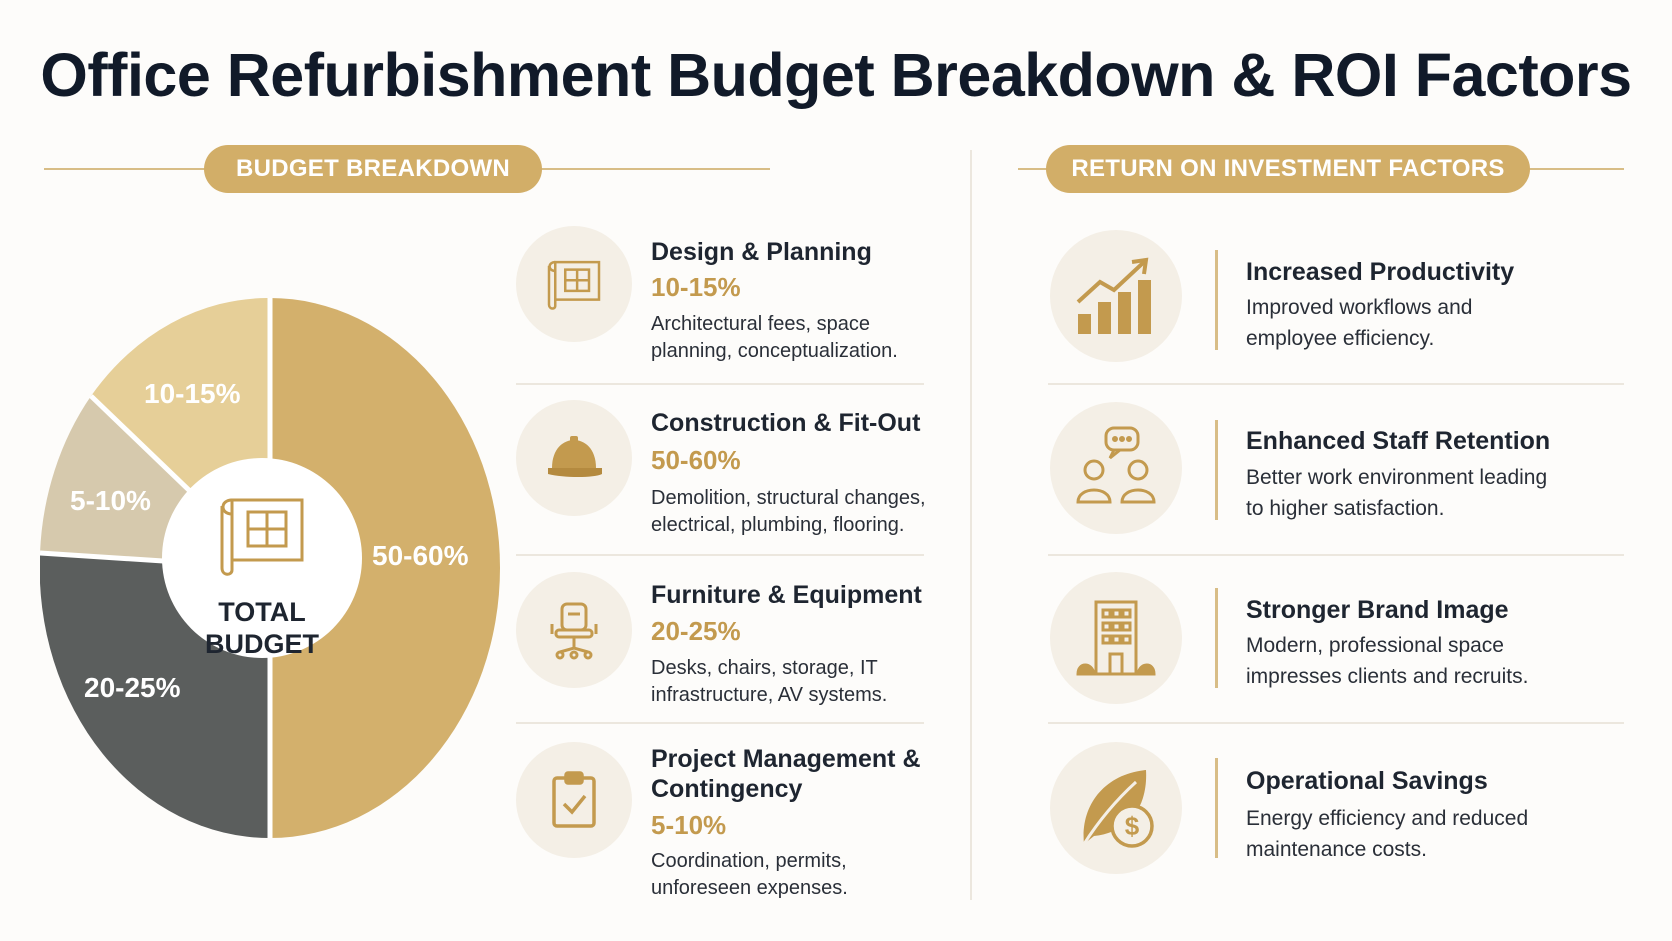  I want to click on budget-header-rule-left, so click(129, 169).